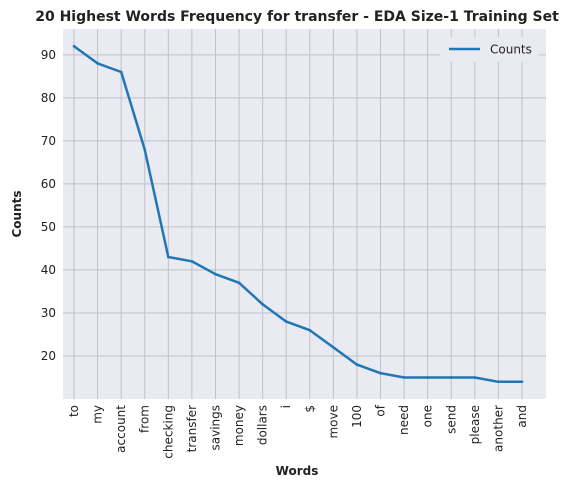 The height and width of the screenshot is (489, 570). I want to click on y-tick-label-60: 60, so click(48, 184).